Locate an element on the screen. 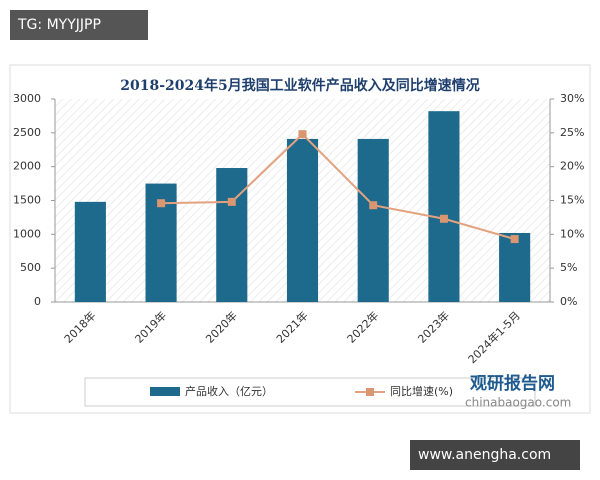 The width and height of the screenshot is (600, 480). y-tick-label: 3000 is located at coordinates (27, 98).